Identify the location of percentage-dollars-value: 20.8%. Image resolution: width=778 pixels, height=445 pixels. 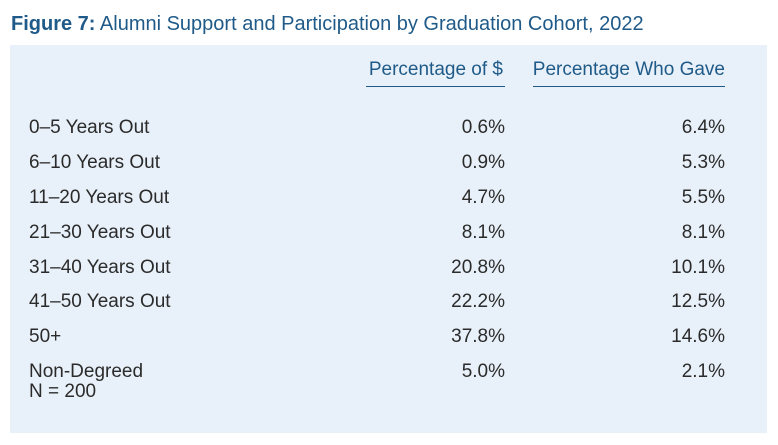
(478, 267).